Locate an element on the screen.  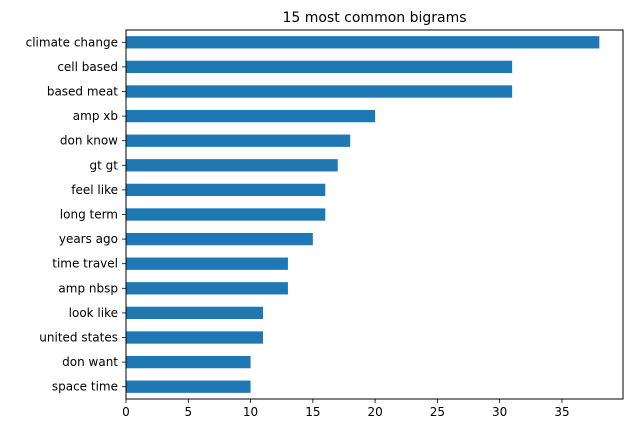
y-tick-label: united states is located at coordinates (78, 338).